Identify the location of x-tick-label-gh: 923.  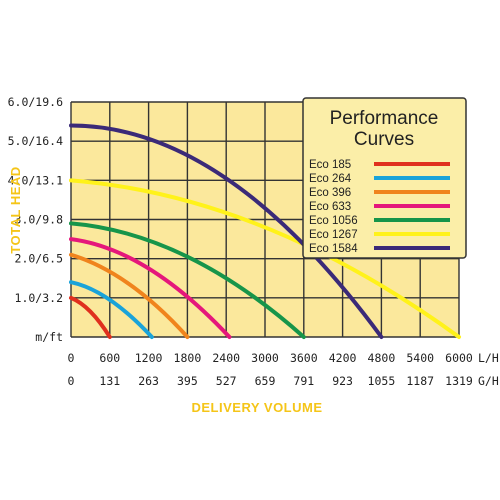
(342, 381).